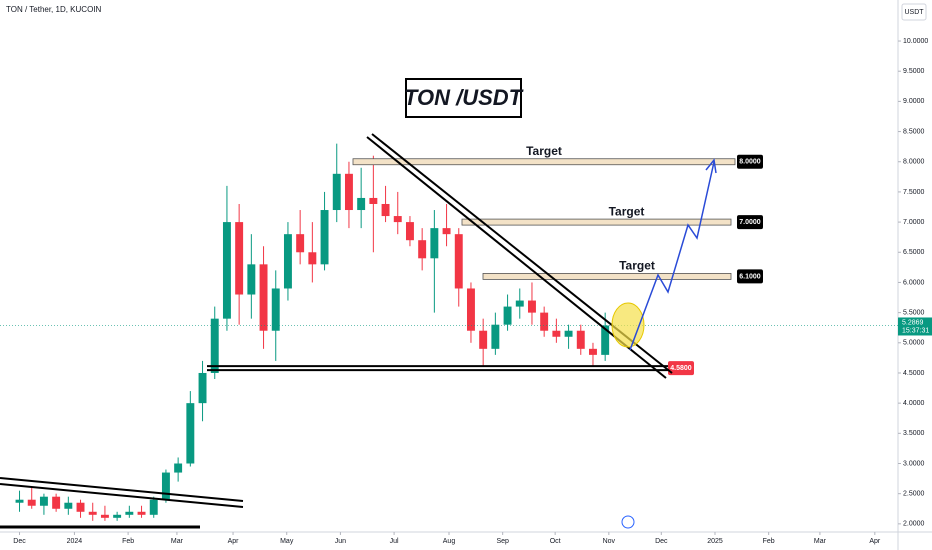 Image resolution: width=932 pixels, height=550 pixels. I want to click on support-price-label: 4.5800, so click(681, 368).